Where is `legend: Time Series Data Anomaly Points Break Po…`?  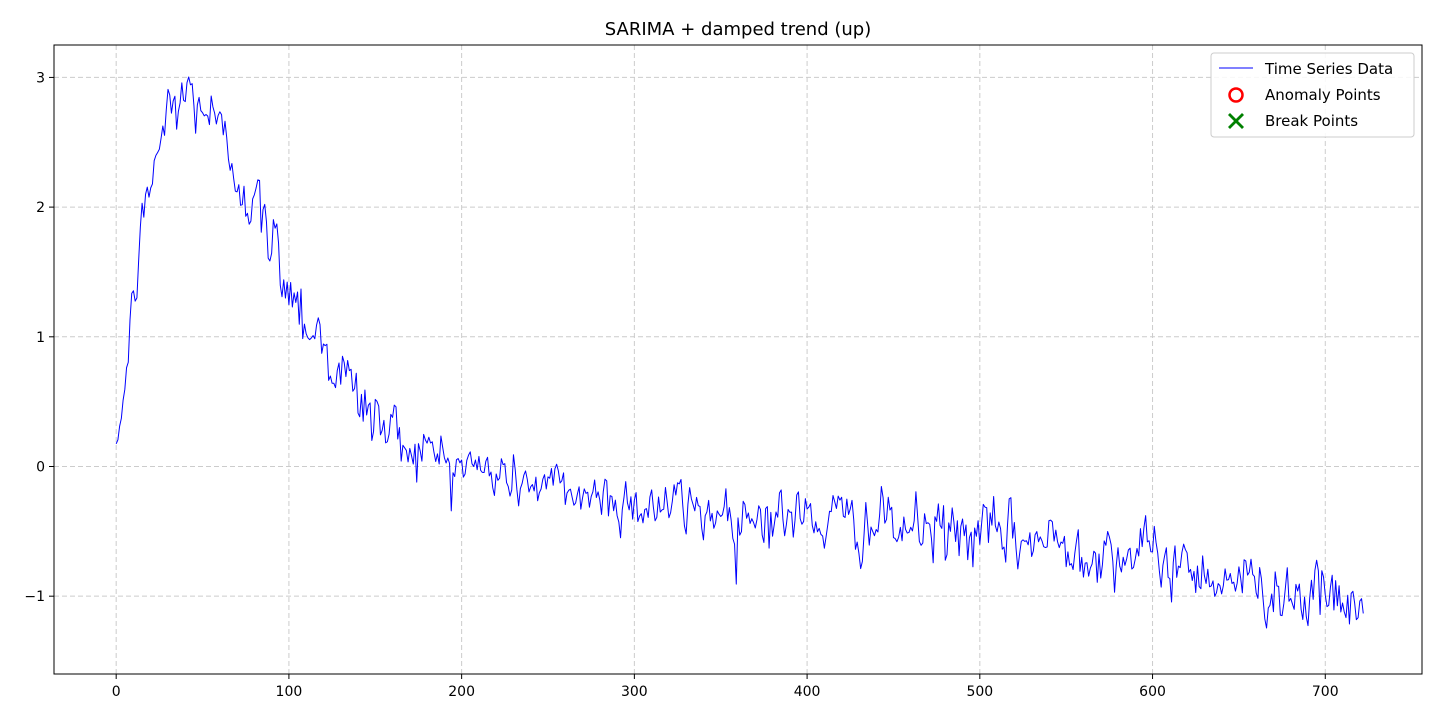
legend: Time Series Data Anomaly Points Break Po… is located at coordinates (1312, 95).